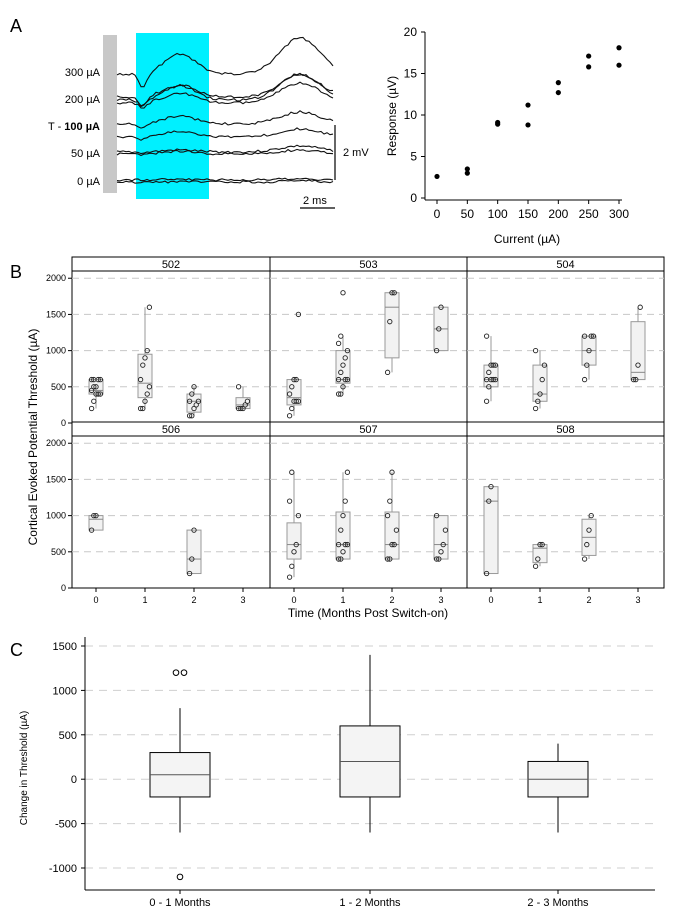 Image resolution: width=683 pixels, height=919 pixels. I want to click on stimulus-artifact-bar, so click(110, 114).